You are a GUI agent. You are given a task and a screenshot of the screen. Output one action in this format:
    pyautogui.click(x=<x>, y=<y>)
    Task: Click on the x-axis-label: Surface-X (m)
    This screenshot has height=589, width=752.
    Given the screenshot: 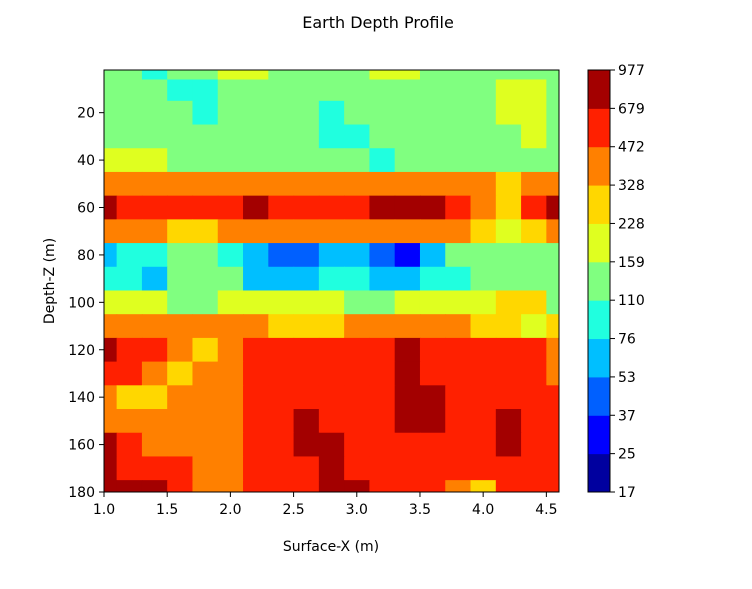 What is the action you would take?
    pyautogui.click(x=331, y=547)
    